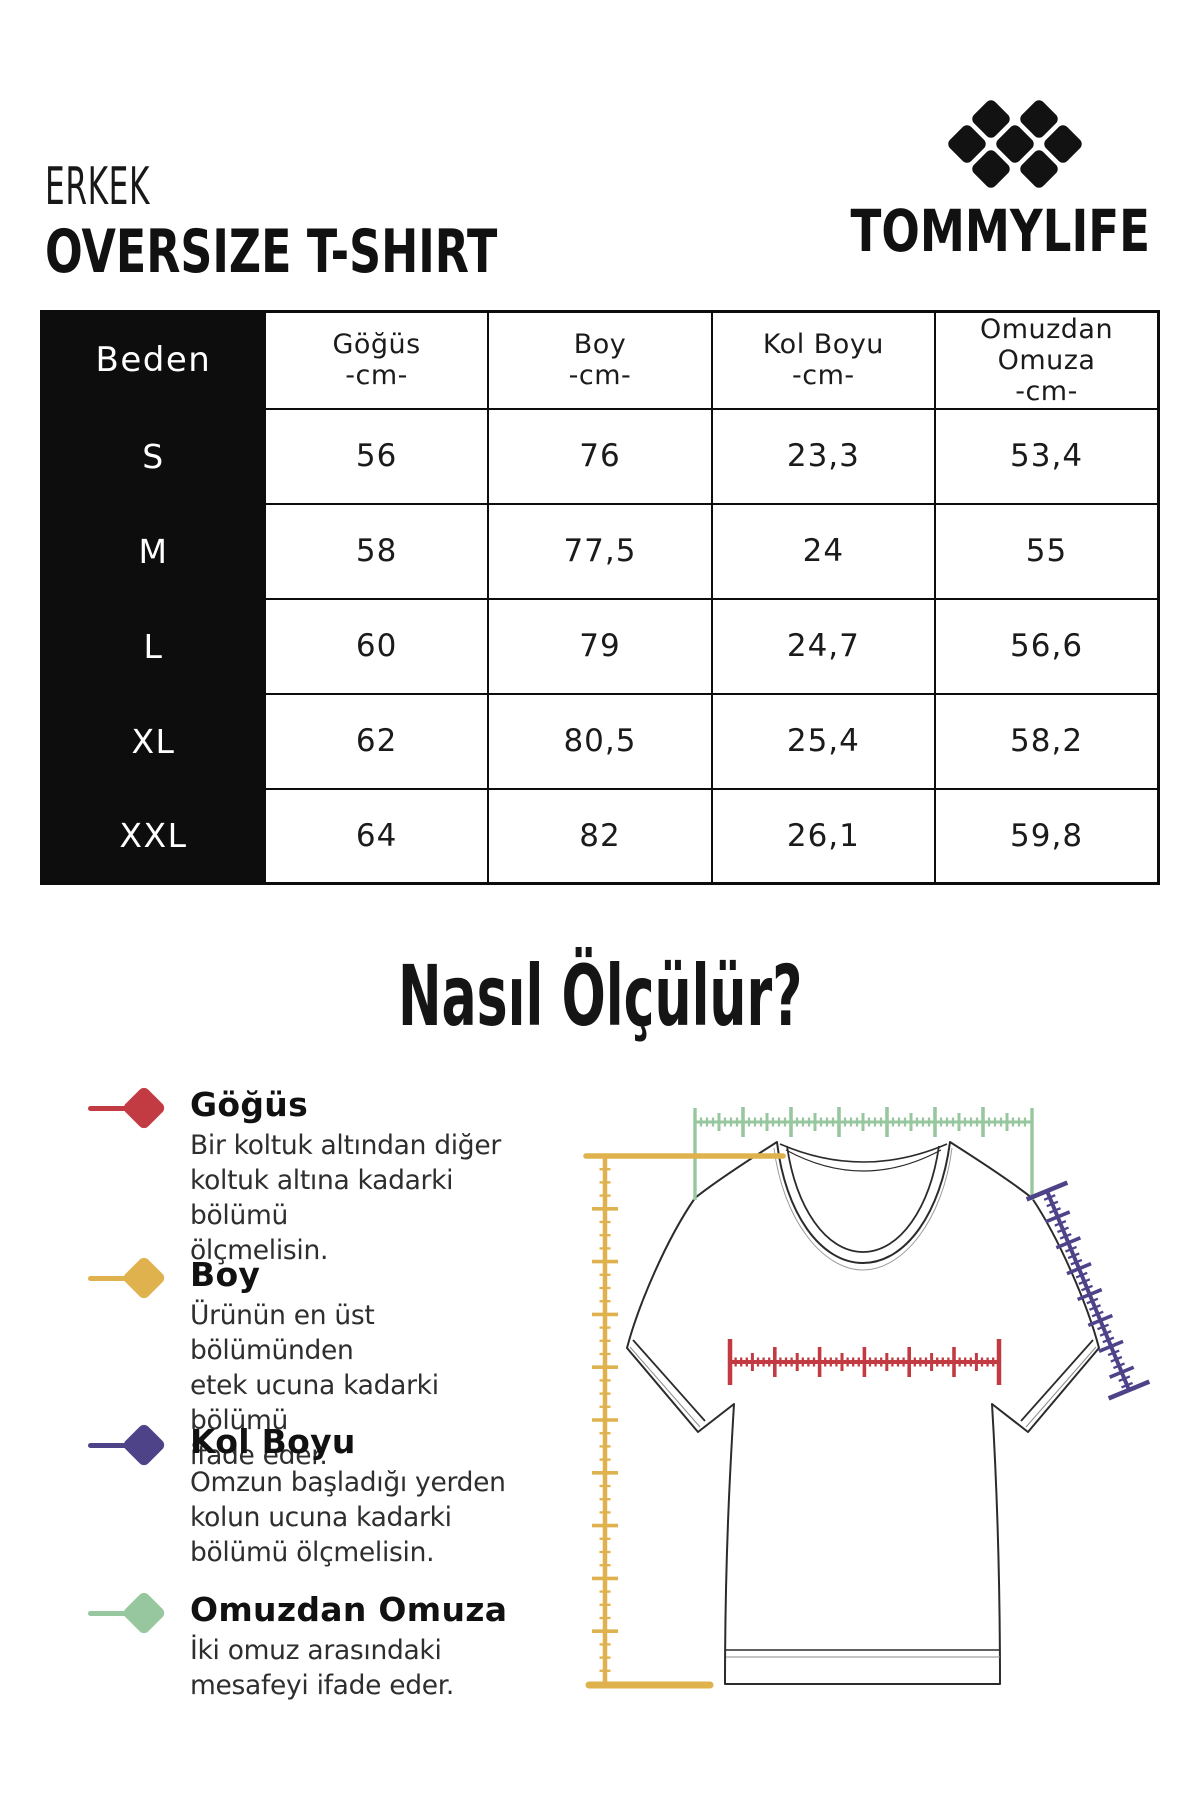 This screenshot has height=1800, width=1200. Describe the element at coordinates (376, 360) in the screenshot. I see `column-header: Göğüs -cm-` at that location.